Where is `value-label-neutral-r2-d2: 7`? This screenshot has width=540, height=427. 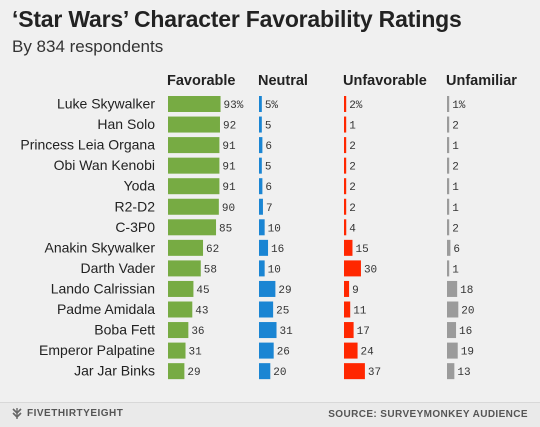
value-label-neutral-r2-d2: 7 is located at coordinates (269, 209).